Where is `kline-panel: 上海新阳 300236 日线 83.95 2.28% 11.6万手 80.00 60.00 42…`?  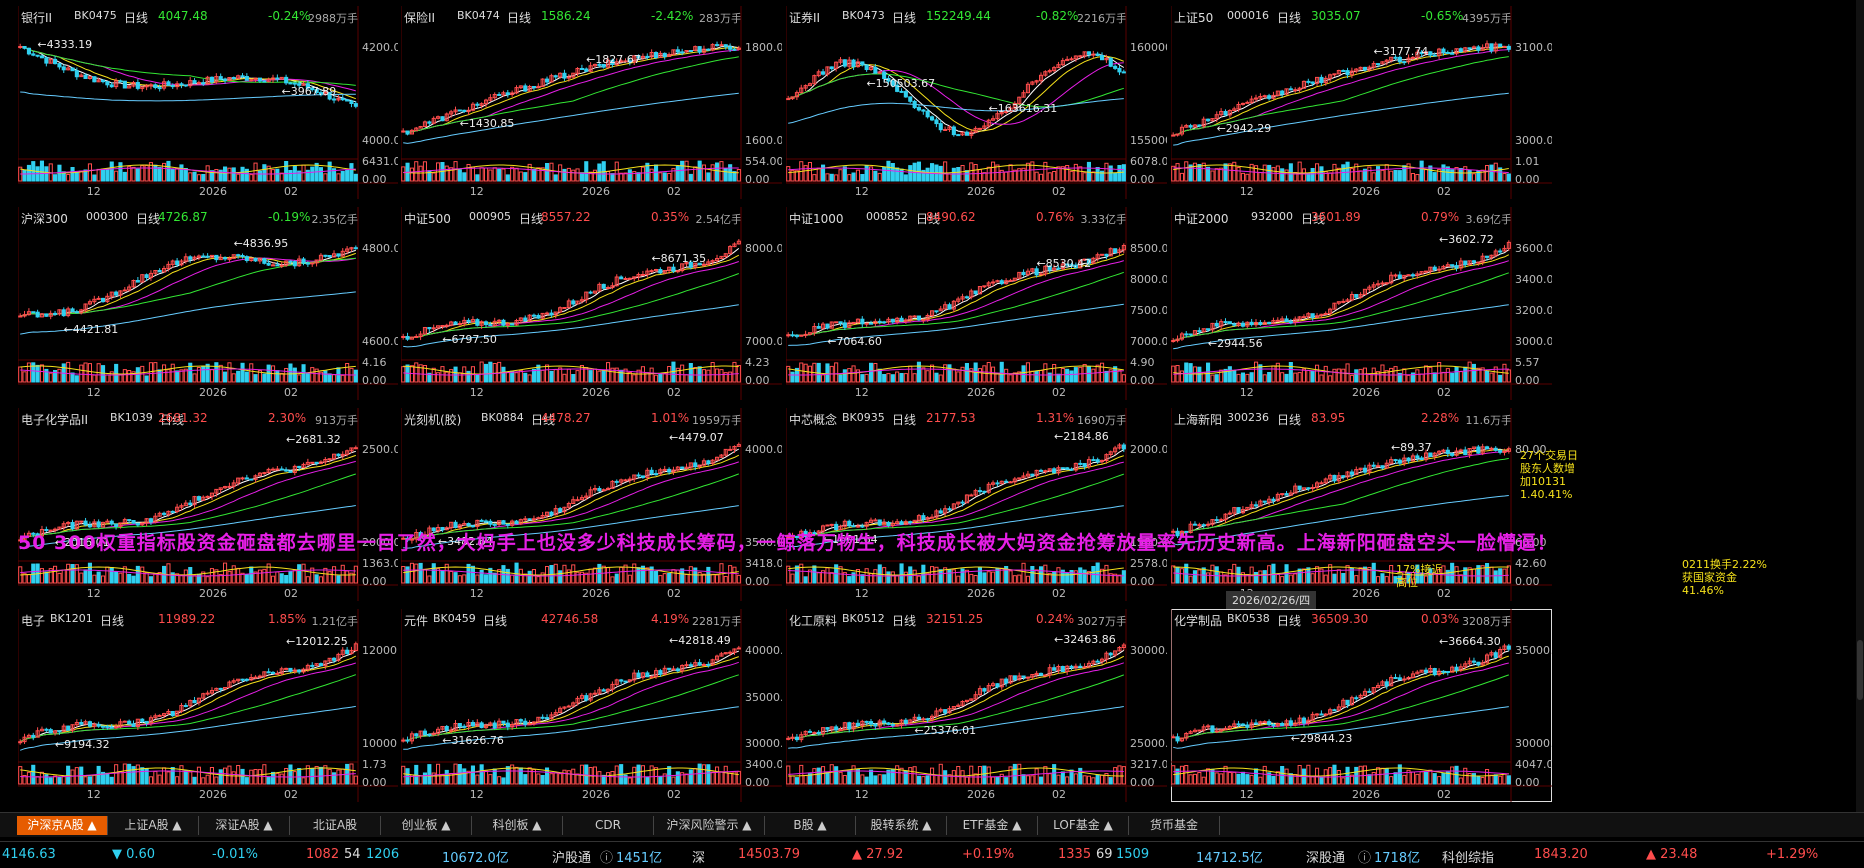 kline-panel: 上海新阳 300236 日线 83.95 2.28% 11.6万手 80.00 60.00 42… is located at coordinates (1361, 504).